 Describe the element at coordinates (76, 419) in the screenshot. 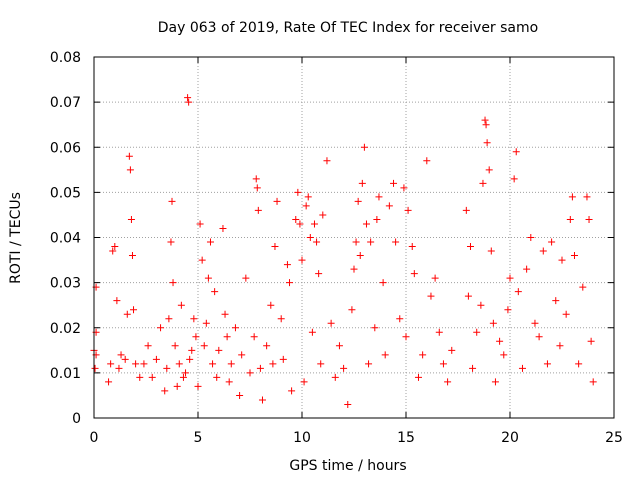

I see `y-tick-label: 0` at that location.